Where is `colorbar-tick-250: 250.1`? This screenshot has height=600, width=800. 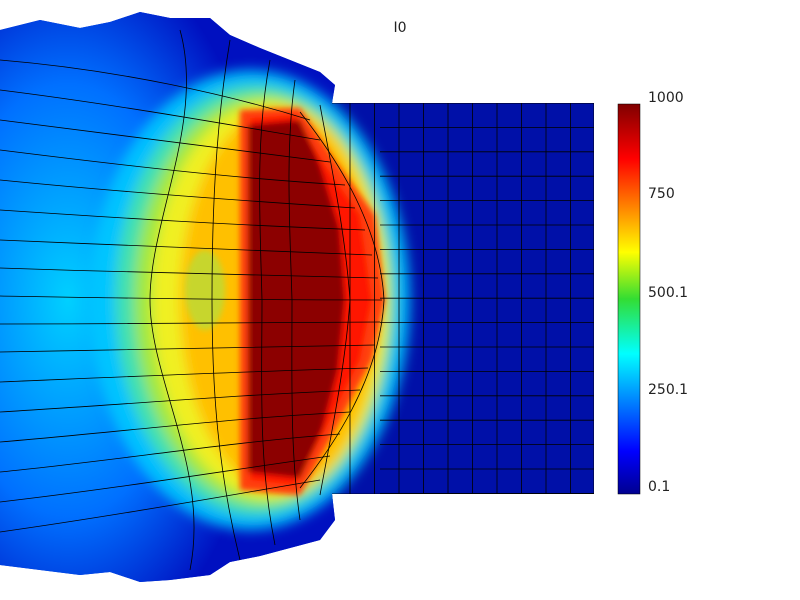
colorbar-tick-250: 250.1 is located at coordinates (668, 390).